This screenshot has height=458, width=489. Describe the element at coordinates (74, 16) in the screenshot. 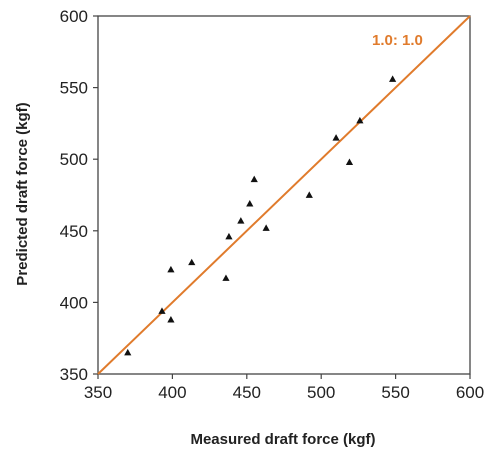

I see `y-tick-label: 600` at that location.